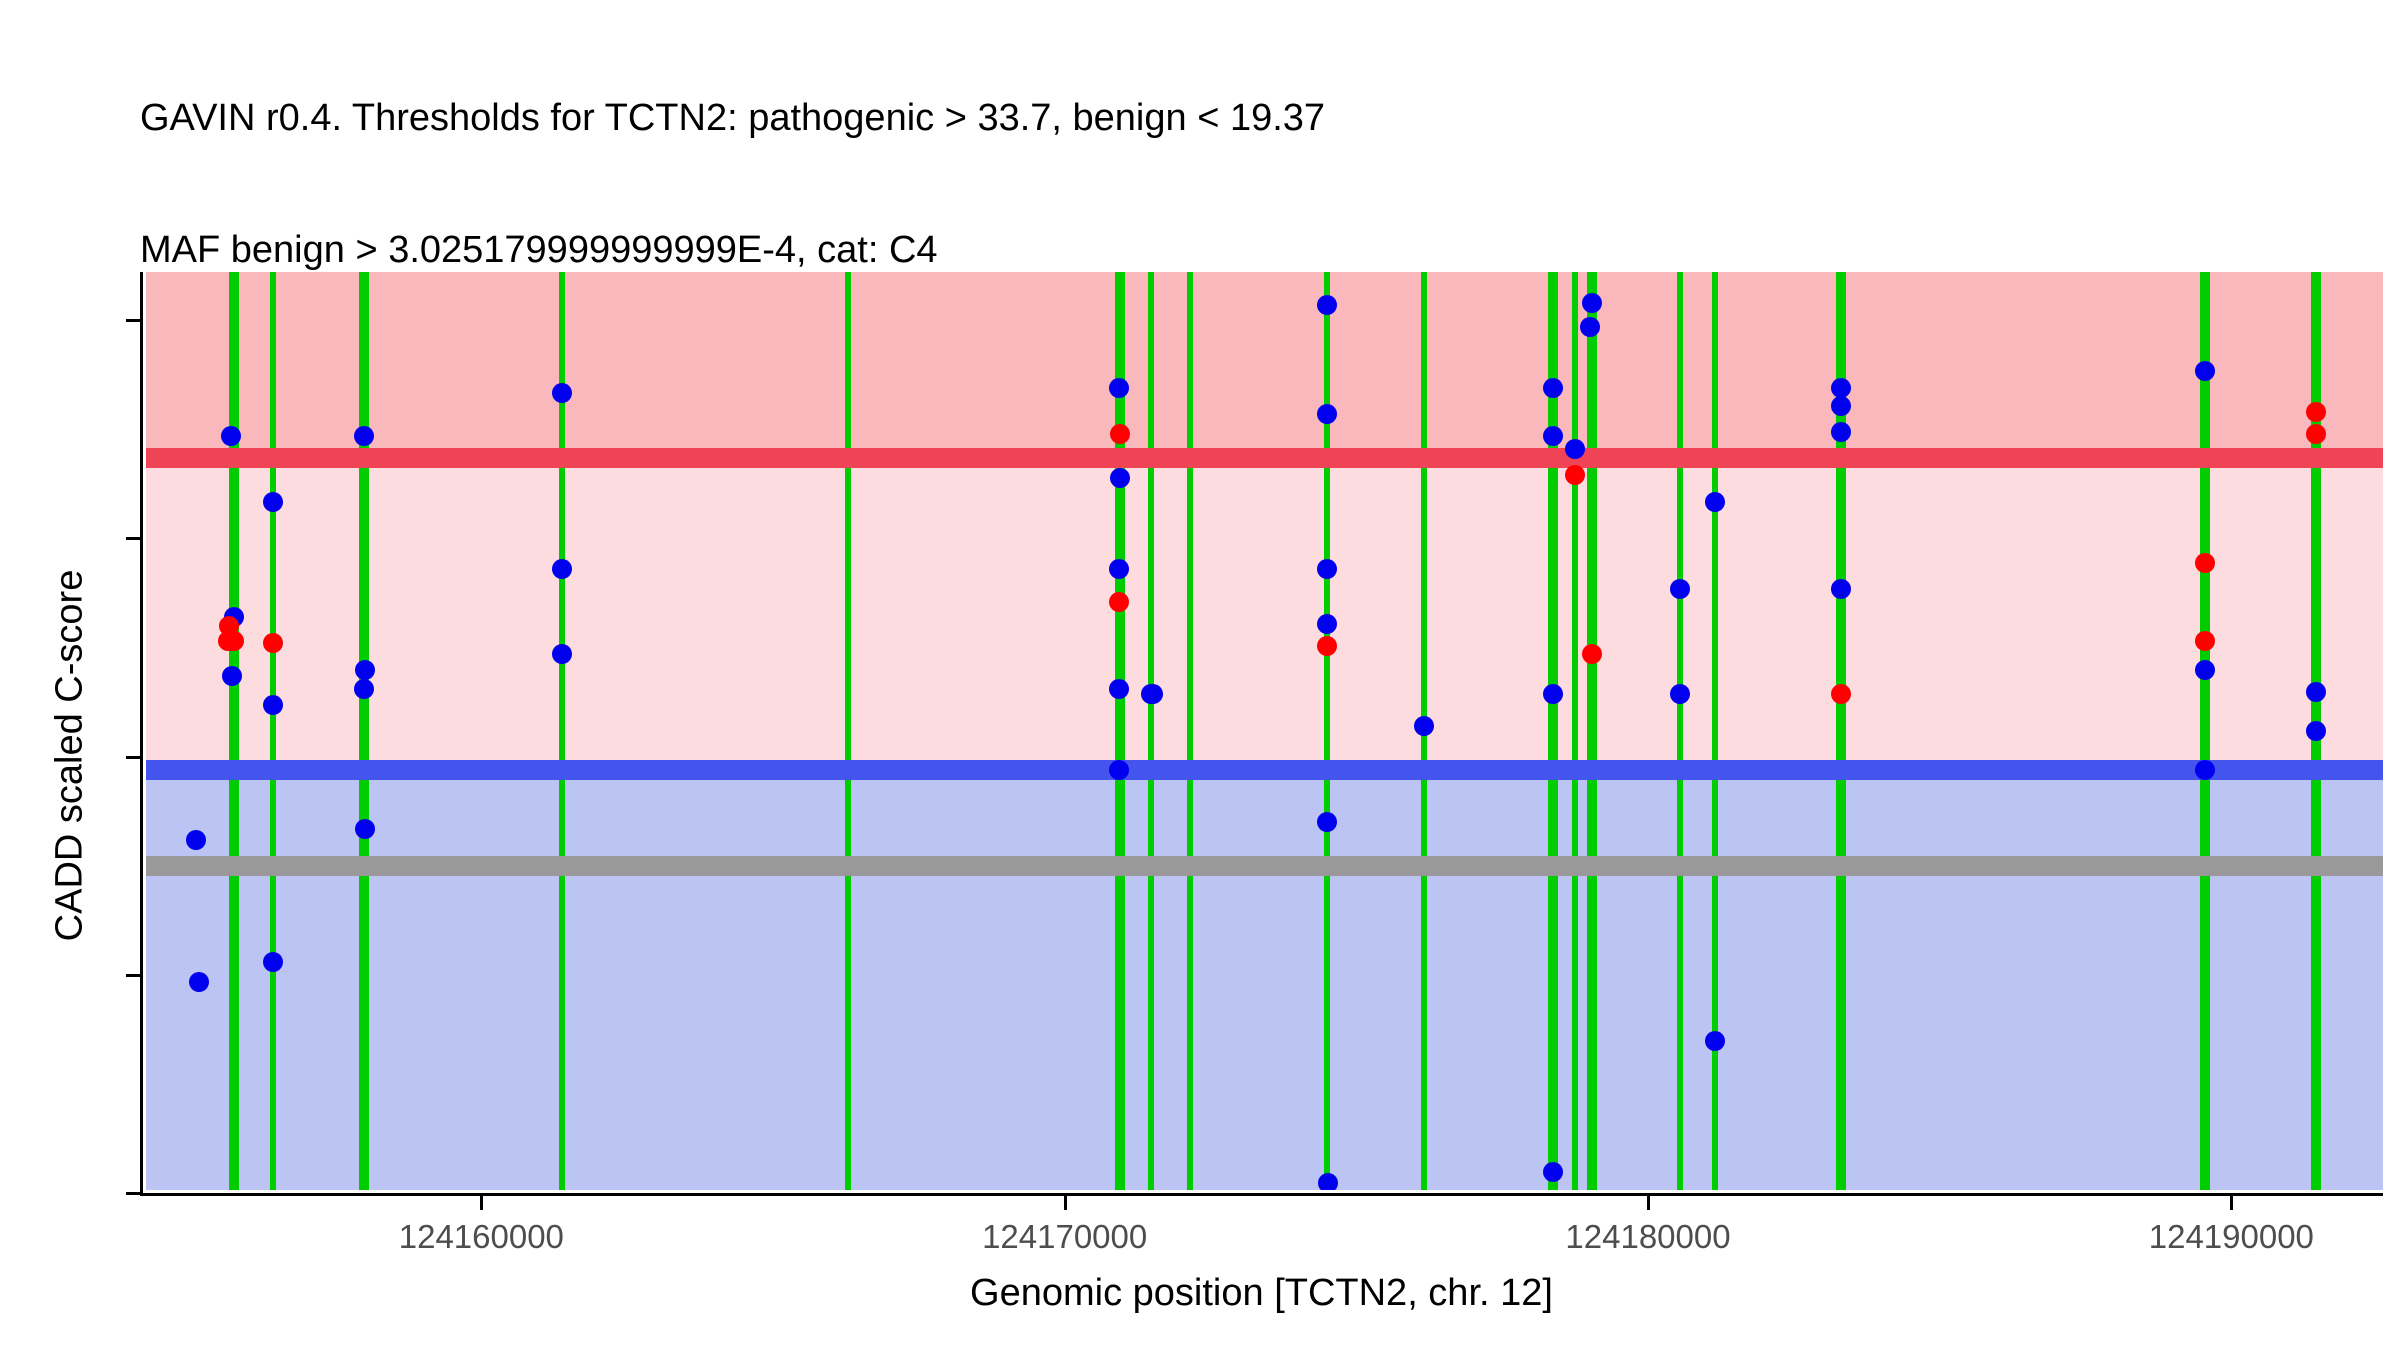  What do you see at coordinates (1264, 457) in the screenshot?
I see `pathogenic-threshold-line` at bounding box center [1264, 457].